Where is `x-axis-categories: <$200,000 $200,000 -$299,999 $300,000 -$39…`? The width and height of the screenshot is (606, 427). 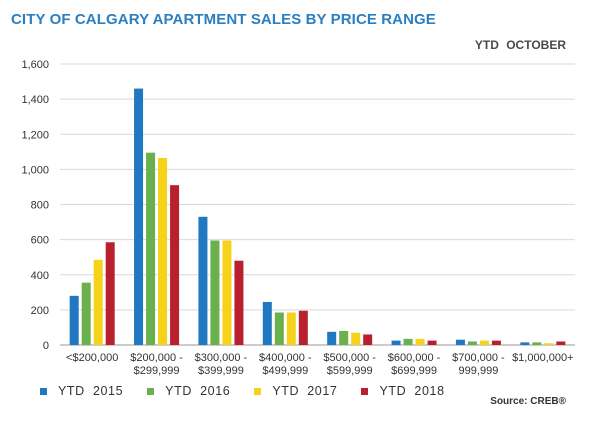 x-axis-categories: <$200,000 $200,000 -$299,999 $300,000 -$39… is located at coordinates (320, 364).